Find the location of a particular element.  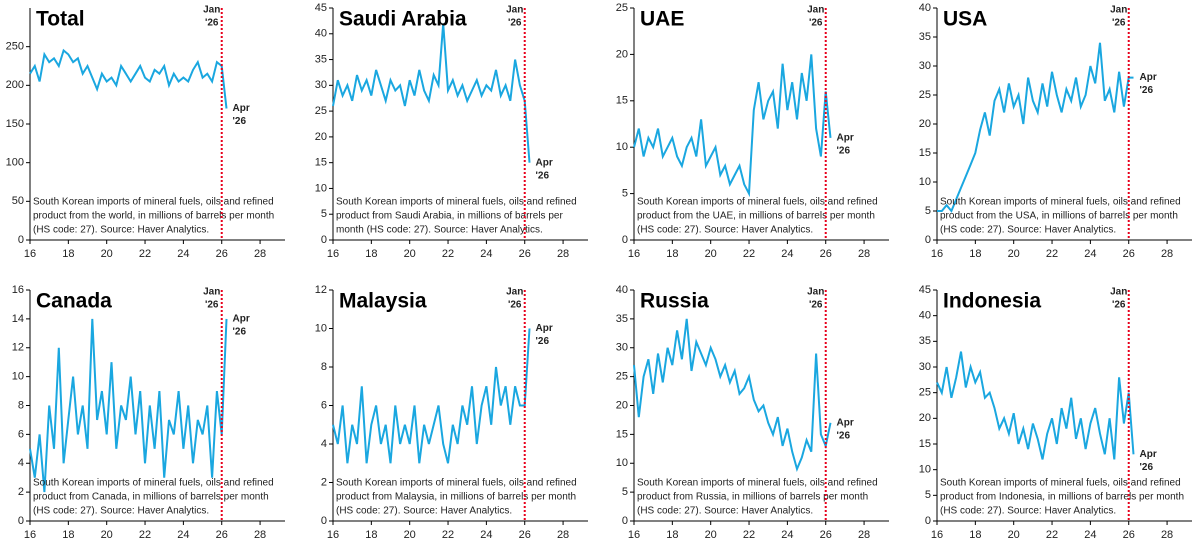

y-tick-label: 6 is located at coordinates (21, 434).